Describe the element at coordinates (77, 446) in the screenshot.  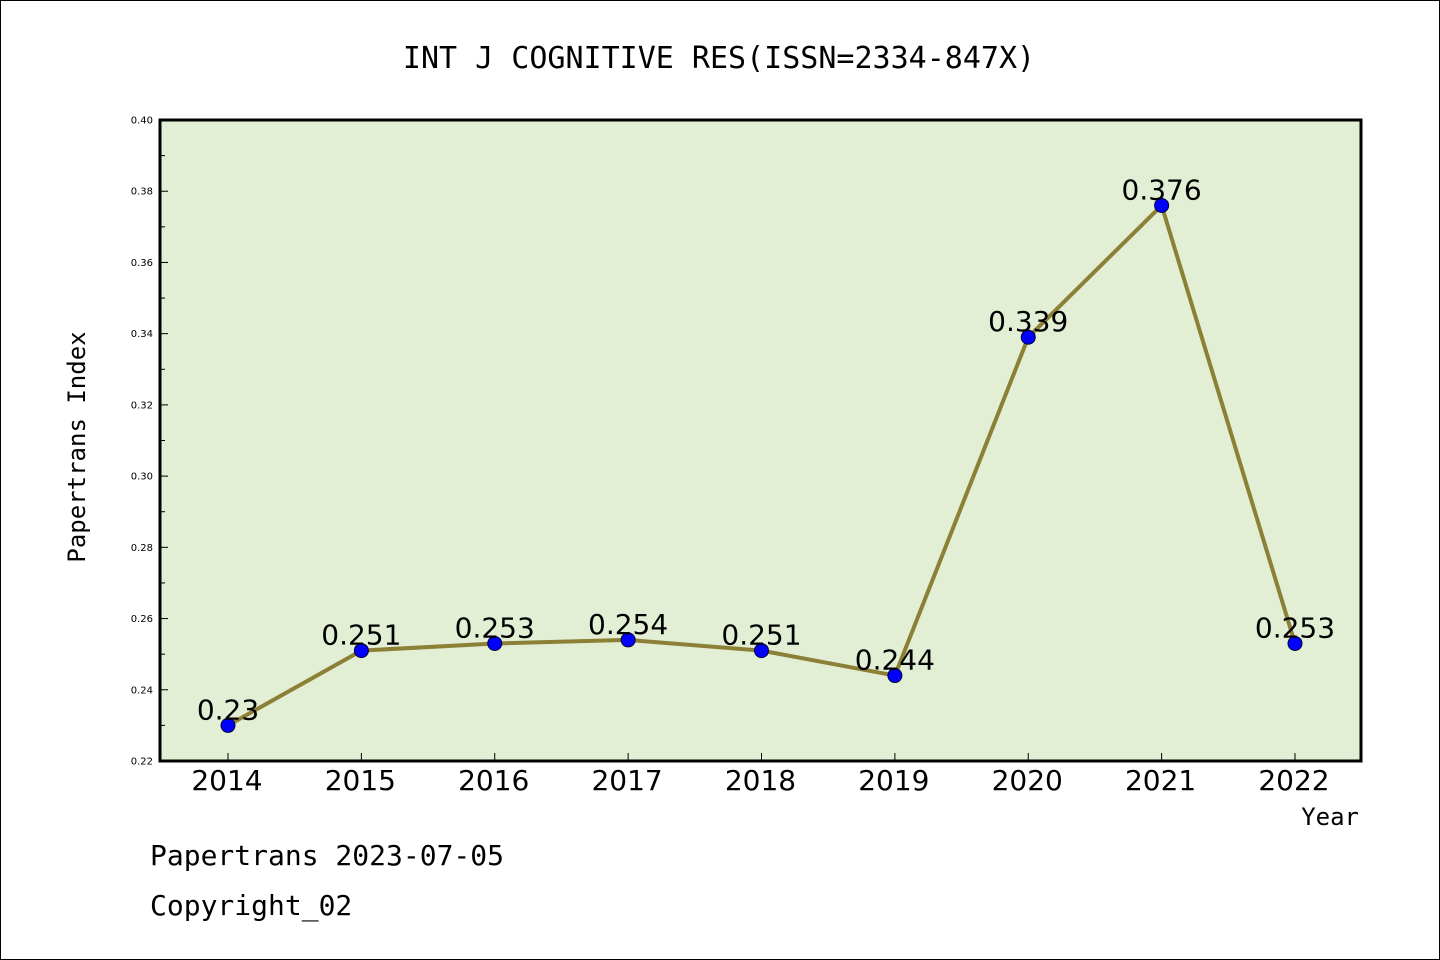
I see `y-axis-label: Papertrans Index` at that location.